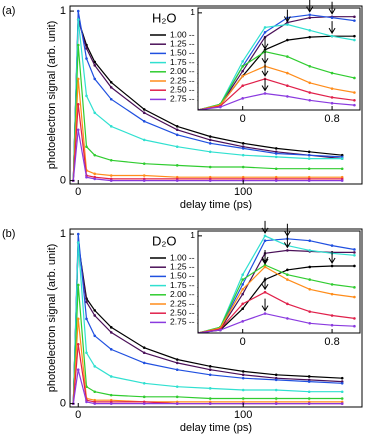 This screenshot has height=445, width=372. I want to click on panel-label: (a), so click(8, 11).